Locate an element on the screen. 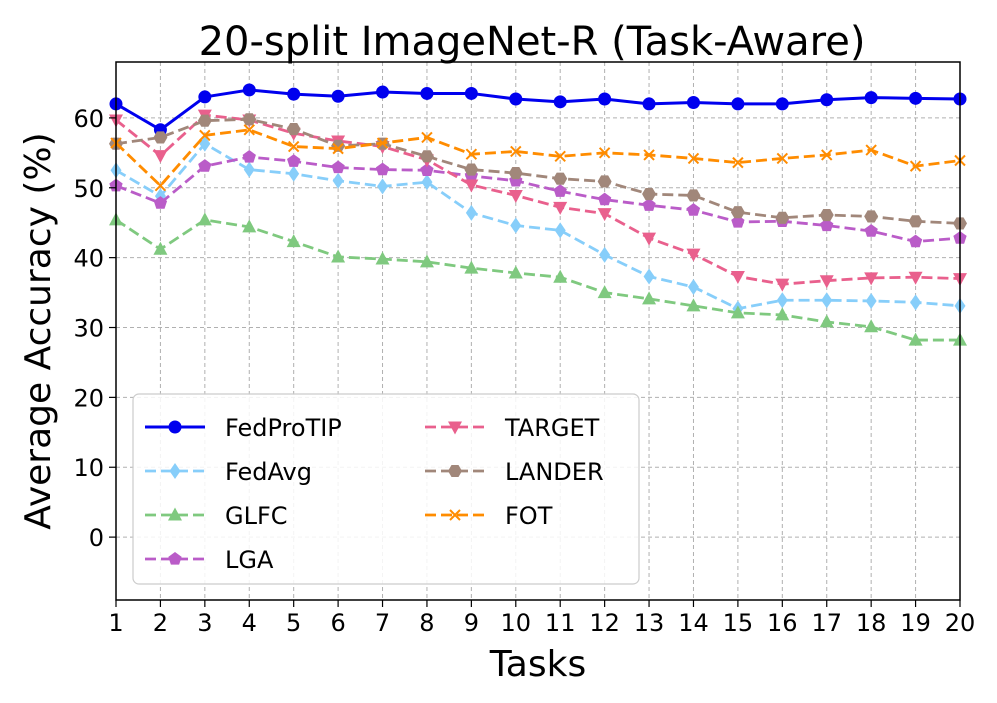 The height and width of the screenshot is (703, 997). x-tick-label: 18 is located at coordinates (871, 623).